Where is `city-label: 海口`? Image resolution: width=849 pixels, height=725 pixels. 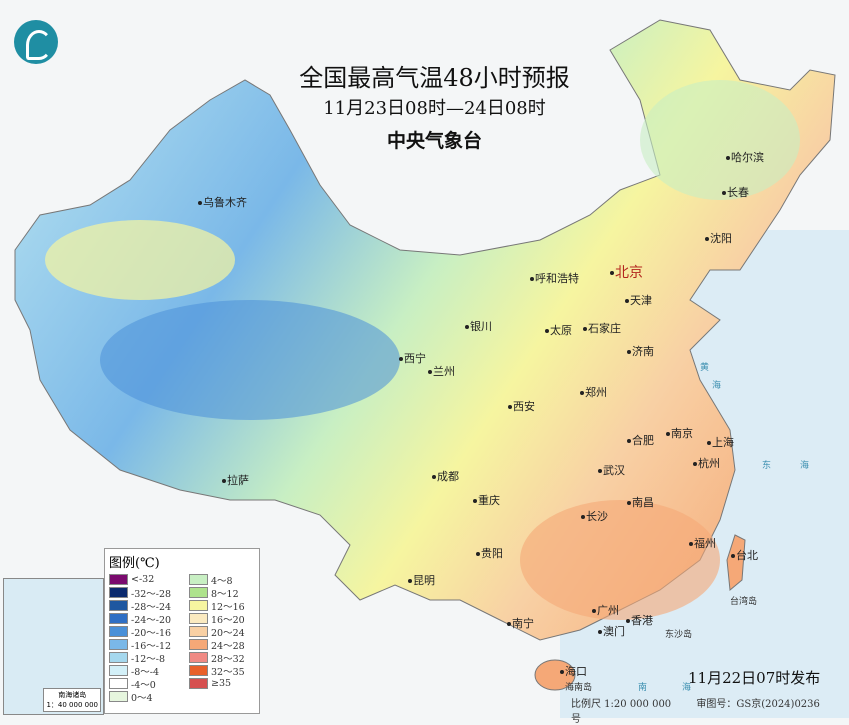
city-label: 海口 is located at coordinates (573, 671).